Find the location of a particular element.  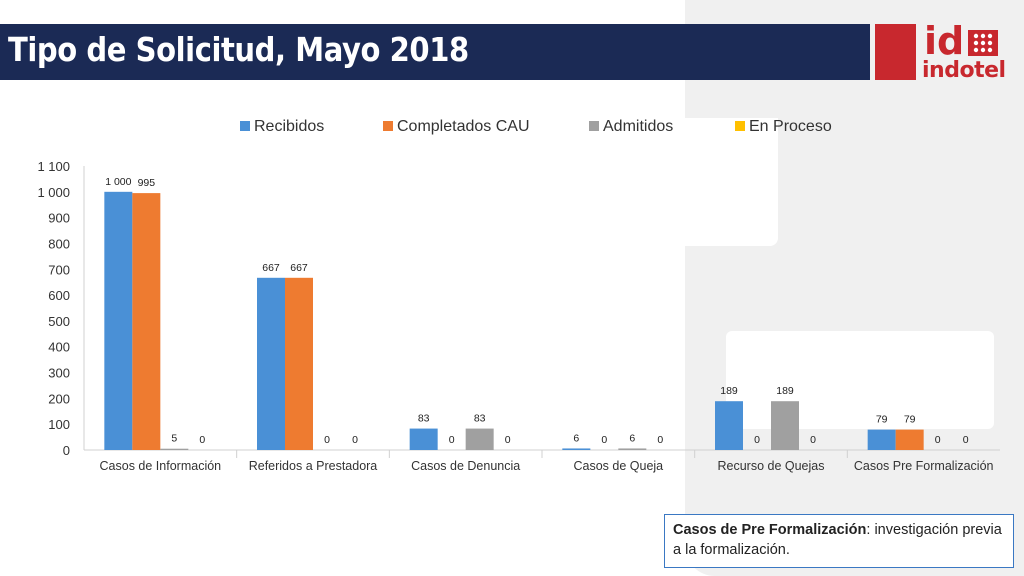

legend-label: Recibidos is located at coordinates (289, 126).